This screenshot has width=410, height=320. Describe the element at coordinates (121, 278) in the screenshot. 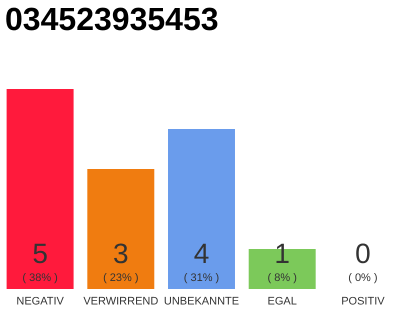

I see `annotation: ( 23% )` at that location.